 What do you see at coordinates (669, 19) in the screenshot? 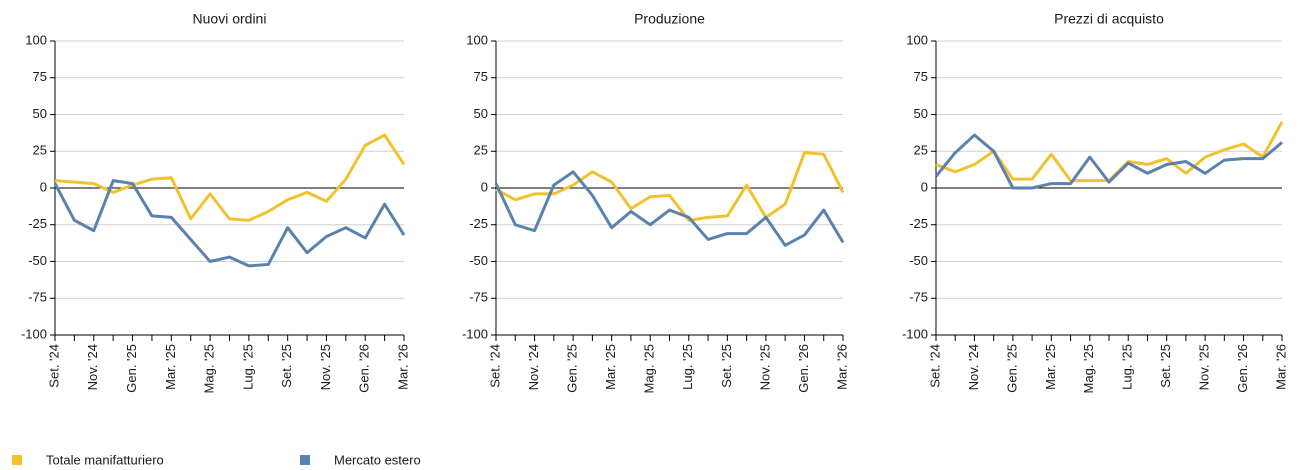
I see `chart-title: Produzione` at bounding box center [669, 19].